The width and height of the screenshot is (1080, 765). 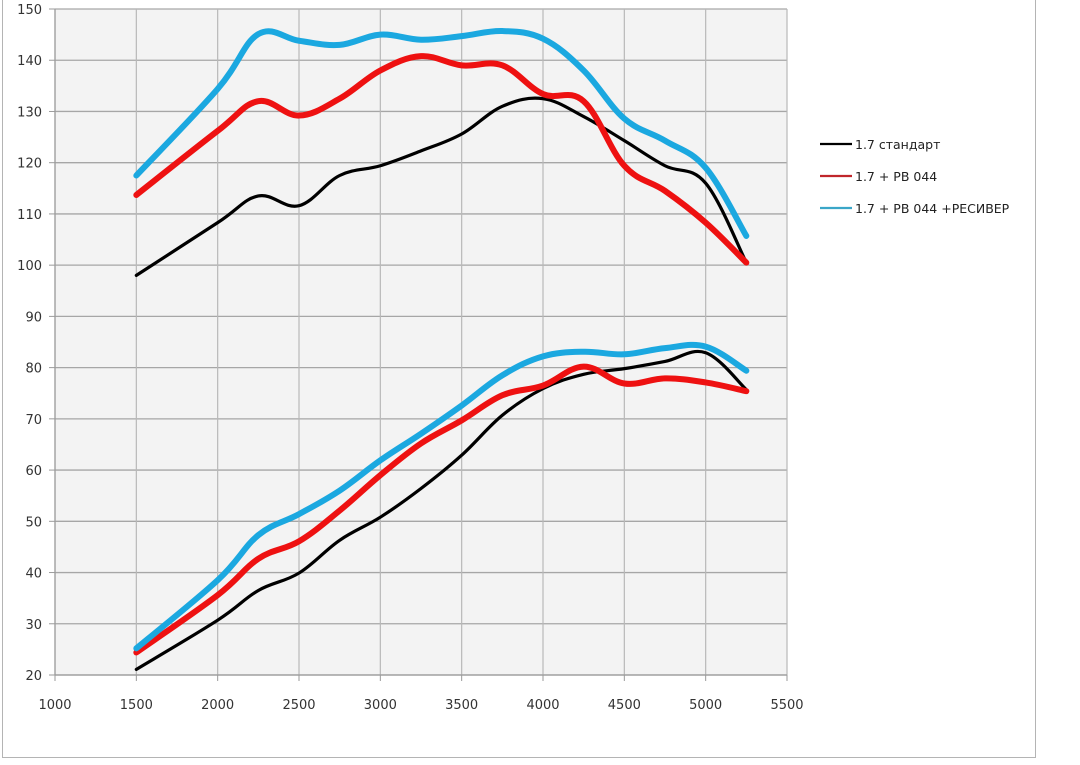 What do you see at coordinates (33, 522) in the screenshot?
I see `y-tick-label: 50` at bounding box center [33, 522].